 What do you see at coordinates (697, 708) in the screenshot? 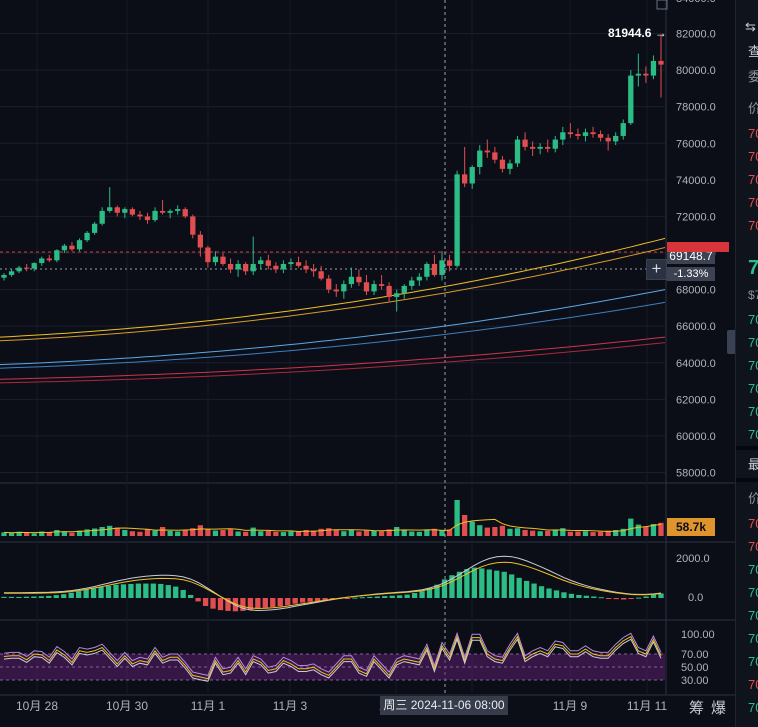
I see `chip-distribution-button: 筹` at bounding box center [697, 708].